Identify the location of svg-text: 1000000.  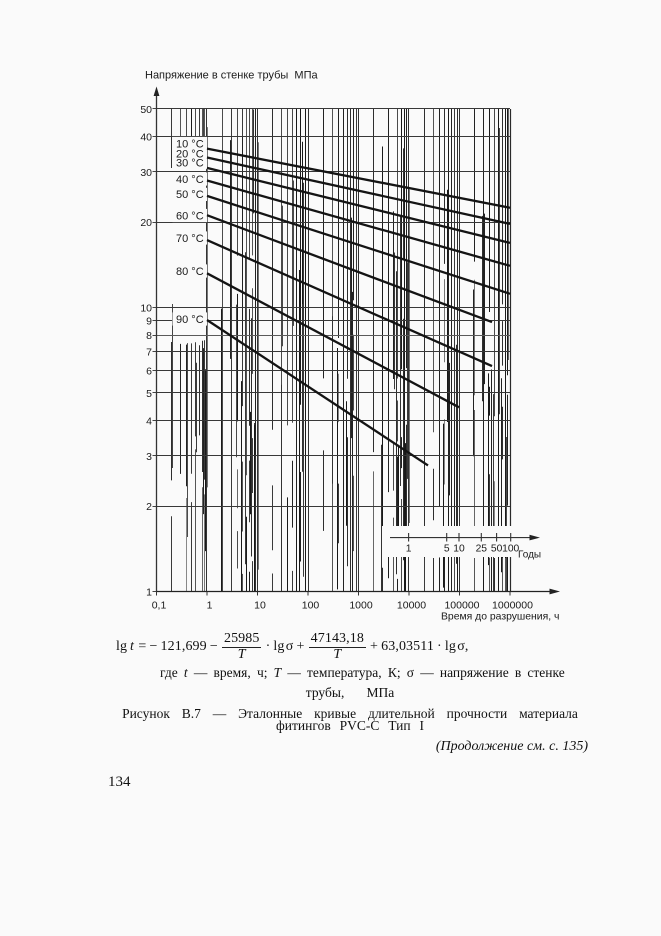
(512, 606).